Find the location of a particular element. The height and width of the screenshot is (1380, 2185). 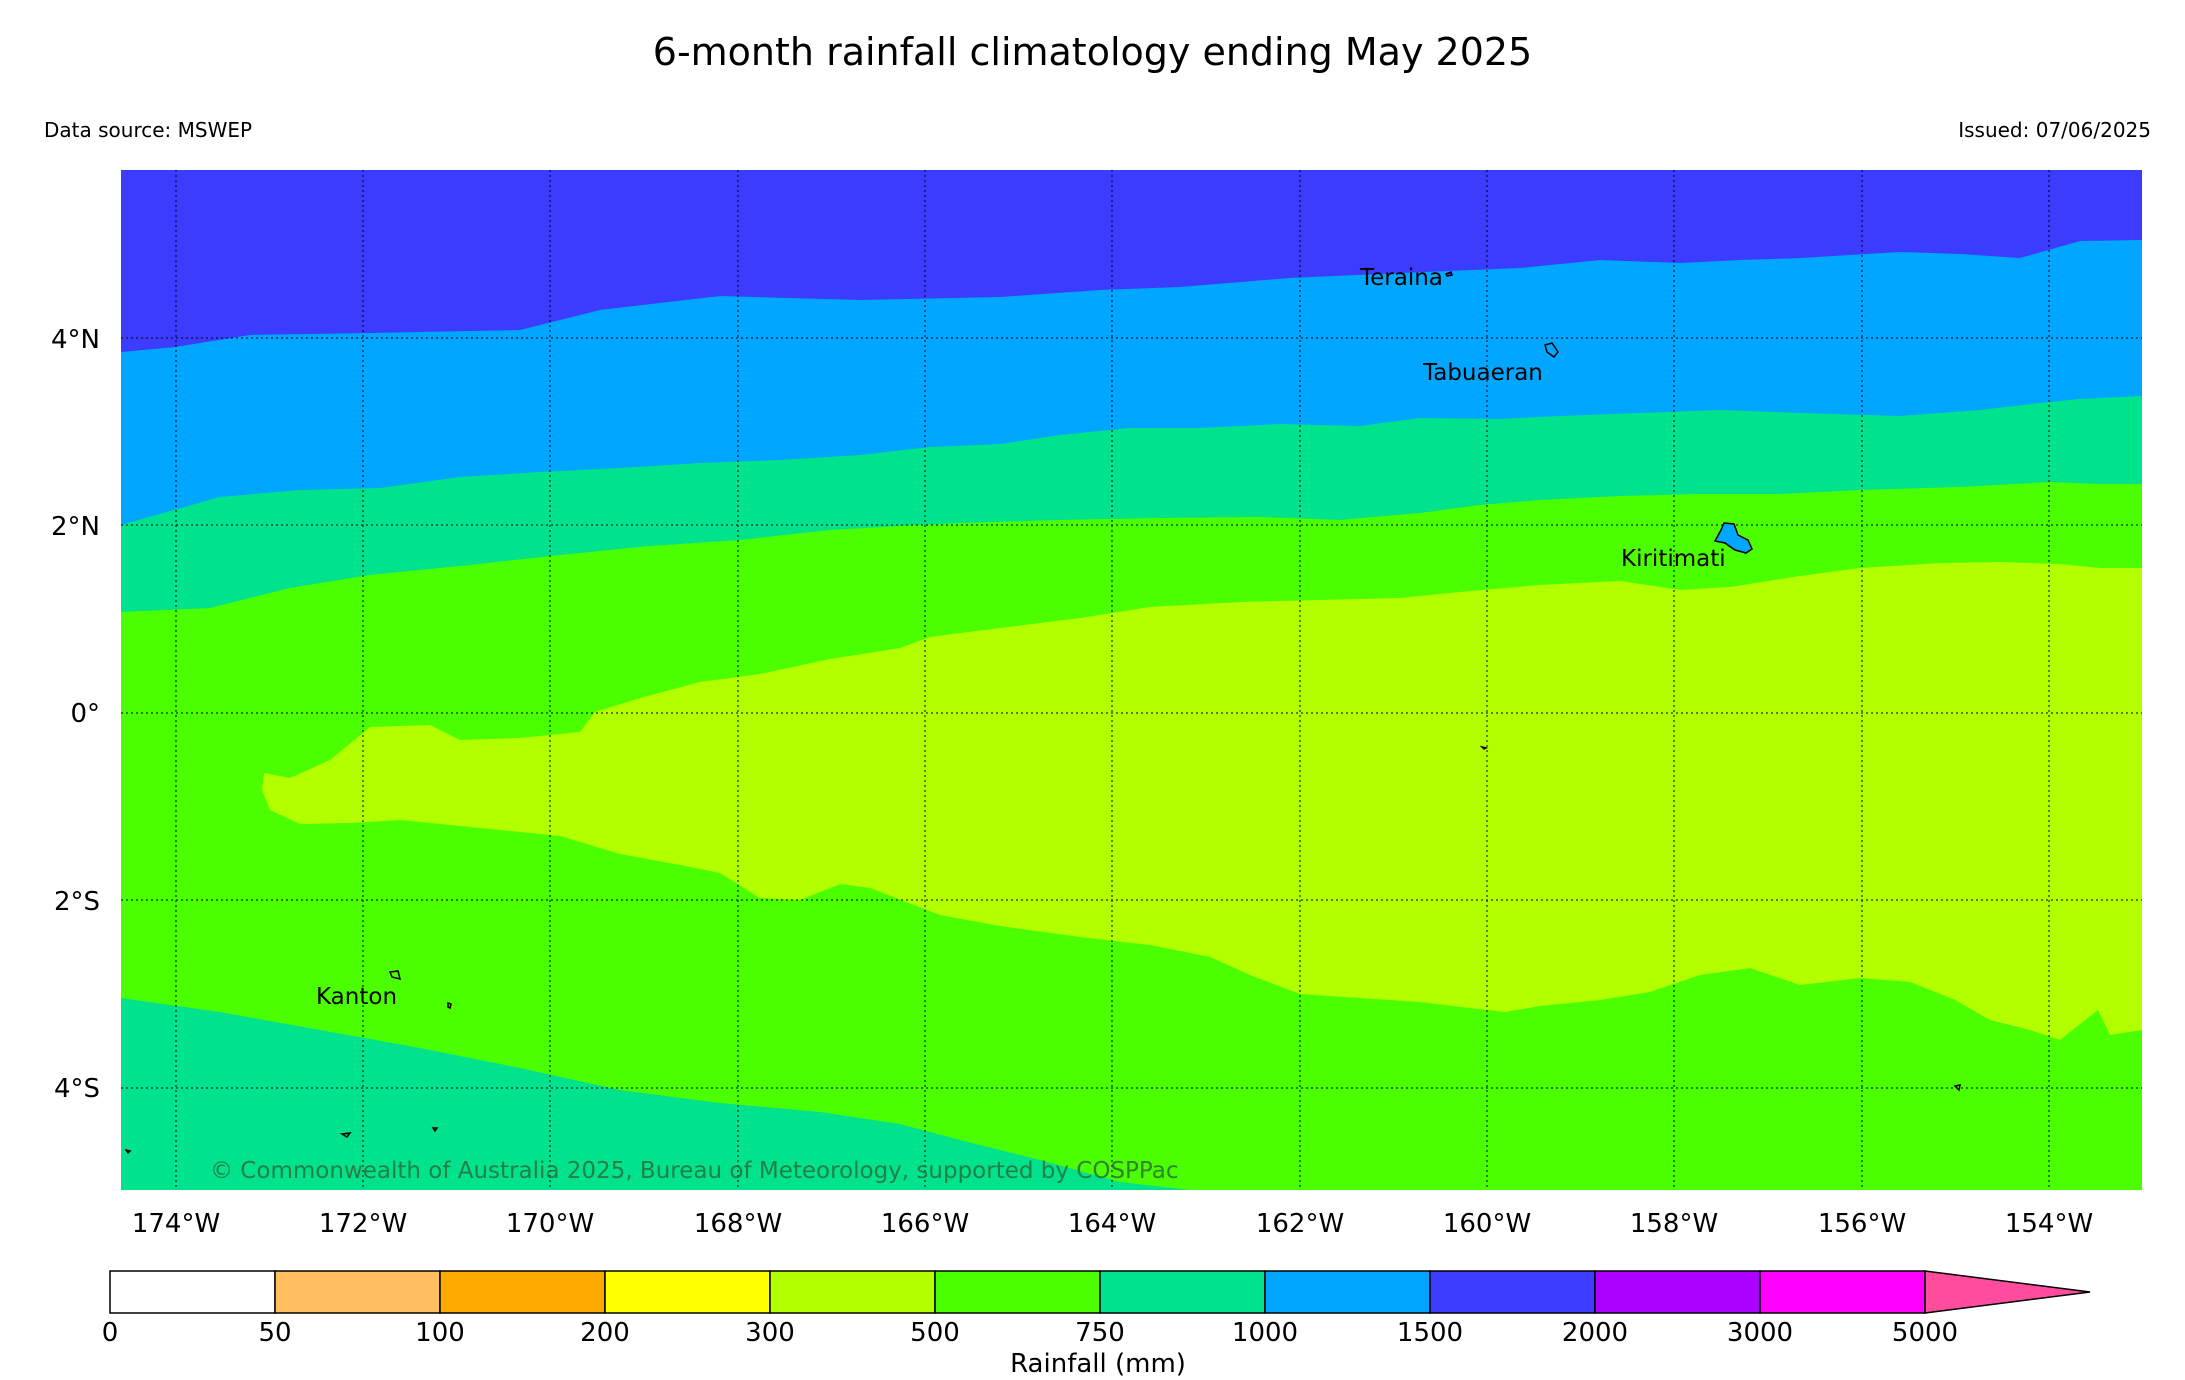

colorbar-title: Rainfall (mm) is located at coordinates (1098, 1364).